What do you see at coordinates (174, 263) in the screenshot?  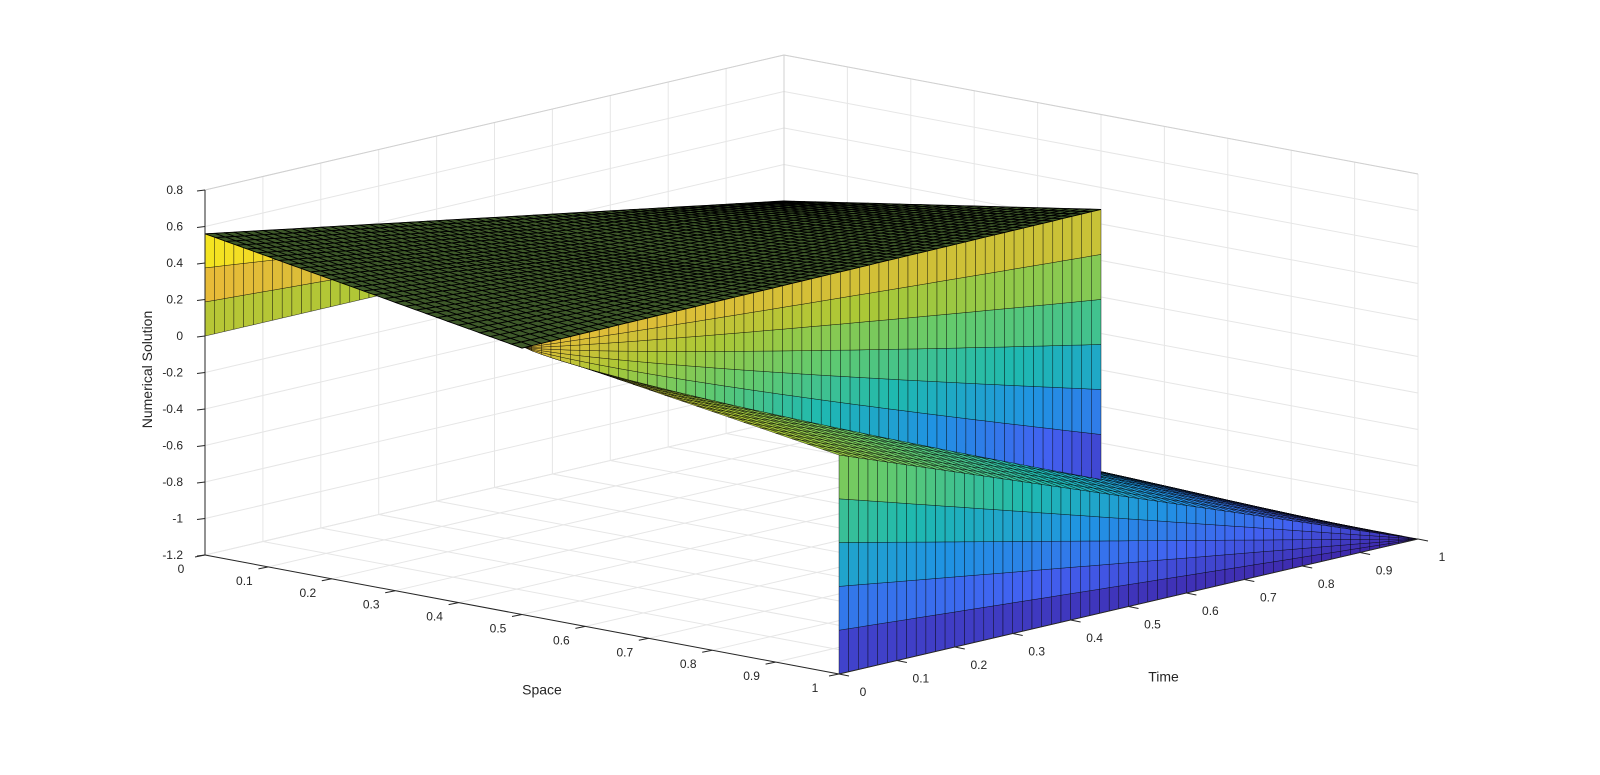 I see `z-tick-label: 0.4` at bounding box center [174, 263].